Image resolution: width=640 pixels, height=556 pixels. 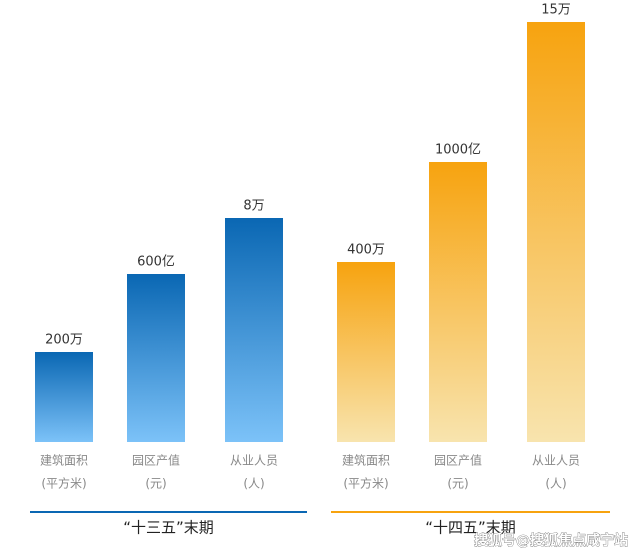 I want to click on value-label: 200万, so click(x=64, y=340).